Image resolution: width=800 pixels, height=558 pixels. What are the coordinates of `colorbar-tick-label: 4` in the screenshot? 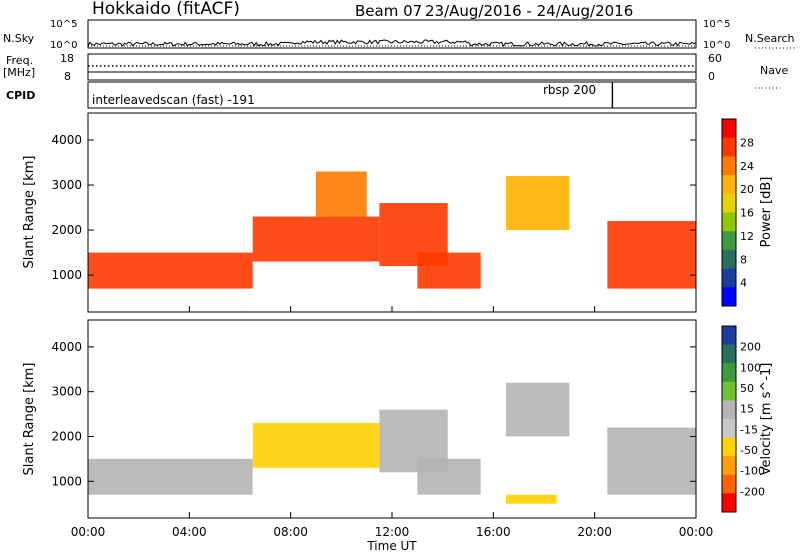 It's located at (743, 283).